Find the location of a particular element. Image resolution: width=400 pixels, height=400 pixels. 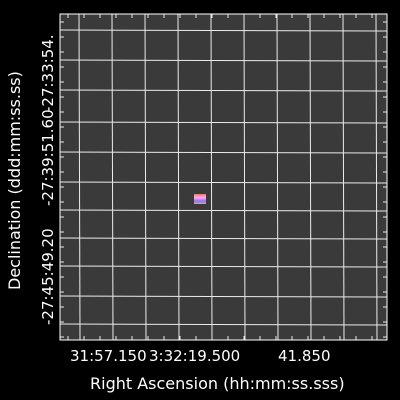

x-tick-label: 31:57.150 is located at coordinates (108, 356).